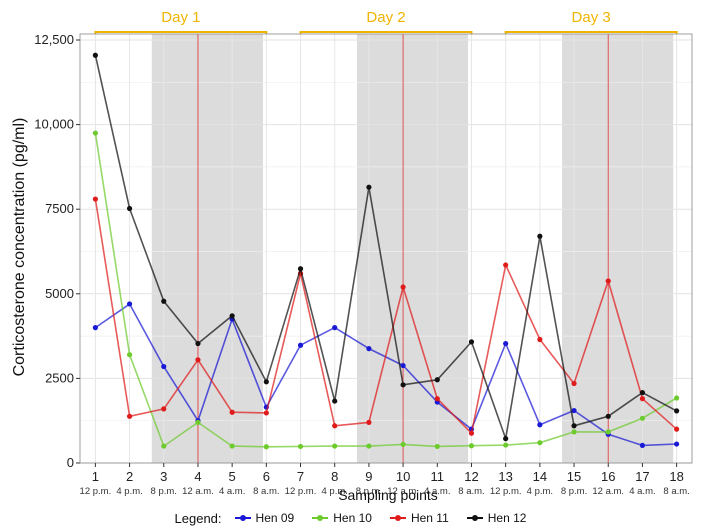 The height and width of the screenshot is (532, 710). What do you see at coordinates (368, 476) in the screenshot?
I see `x-tick-label: 9` at bounding box center [368, 476].